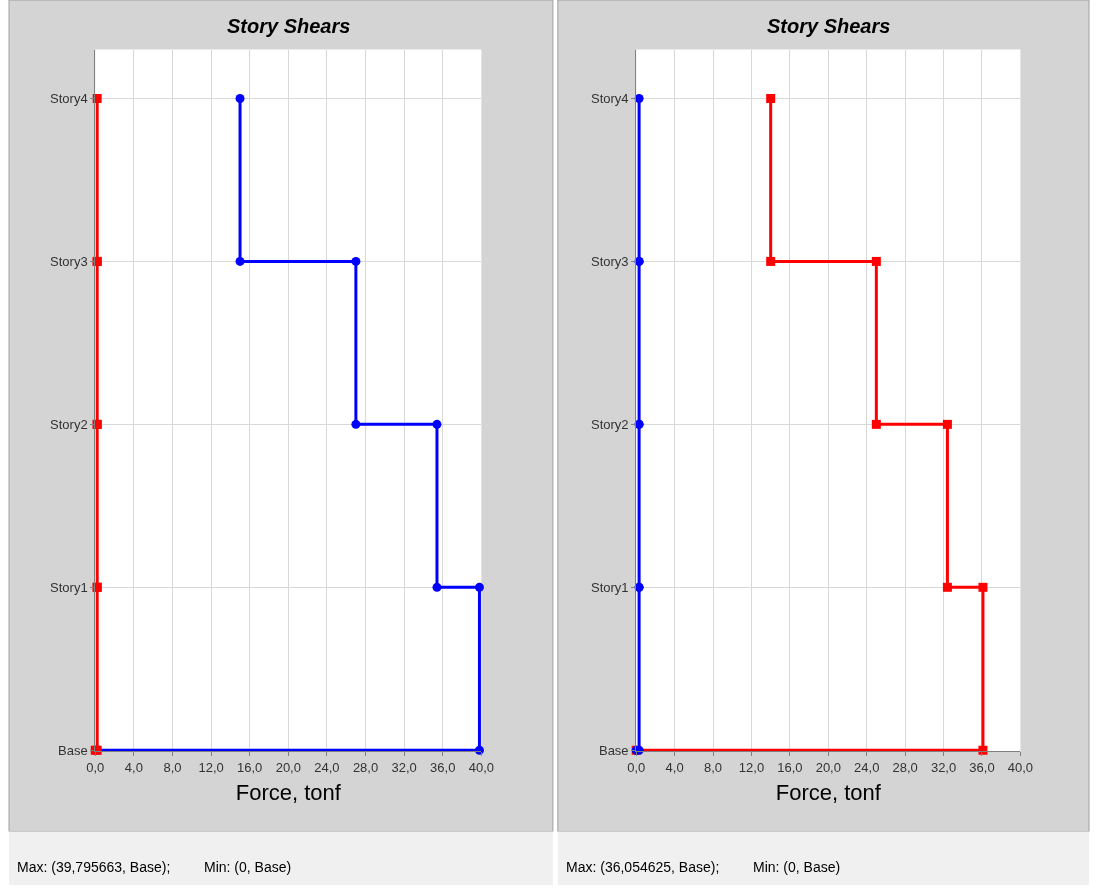  I want to click on text: Max: (39,795663, Base);, so click(94, 867).